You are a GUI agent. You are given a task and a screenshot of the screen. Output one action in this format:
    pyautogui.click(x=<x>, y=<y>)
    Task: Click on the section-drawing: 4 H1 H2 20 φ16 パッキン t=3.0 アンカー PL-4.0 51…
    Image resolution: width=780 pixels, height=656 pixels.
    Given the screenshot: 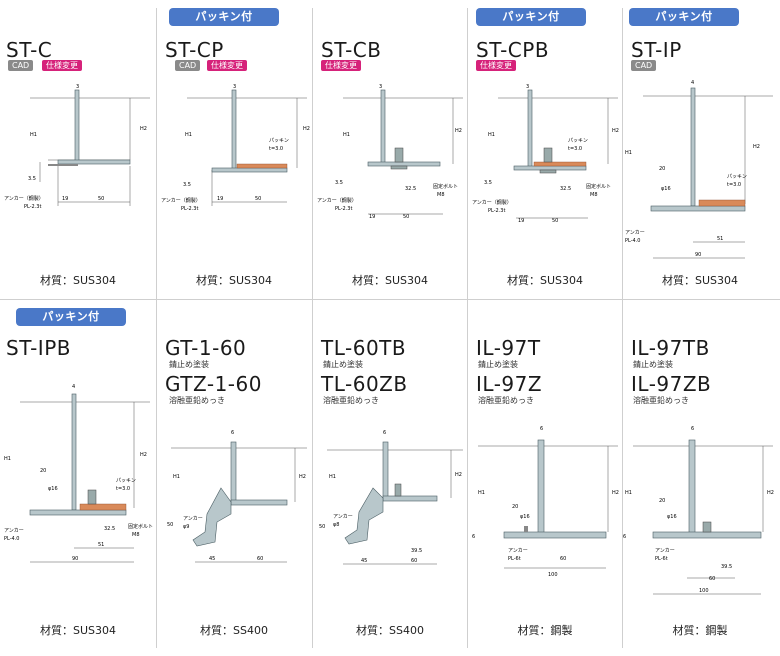 What is the action you would take?
    pyautogui.click(x=699, y=169)
    